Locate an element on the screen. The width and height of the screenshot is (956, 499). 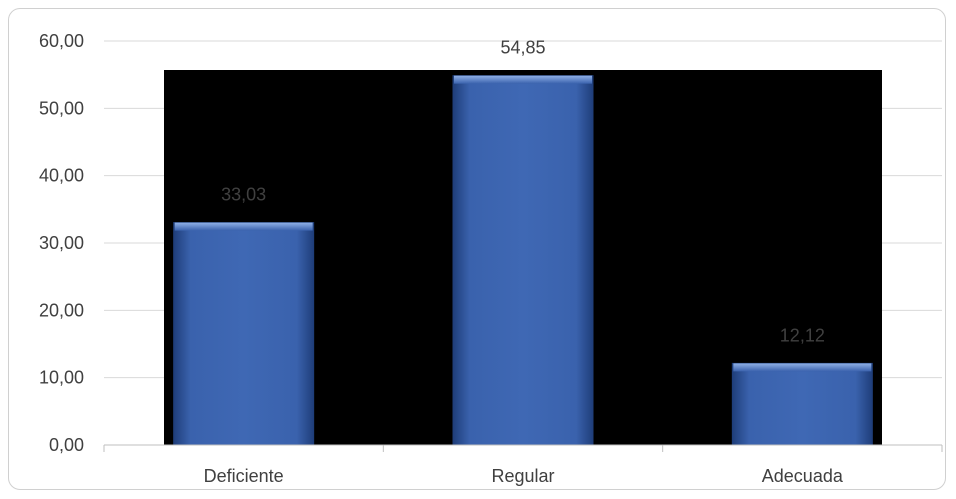
bar-deficiente is located at coordinates (244, 334).